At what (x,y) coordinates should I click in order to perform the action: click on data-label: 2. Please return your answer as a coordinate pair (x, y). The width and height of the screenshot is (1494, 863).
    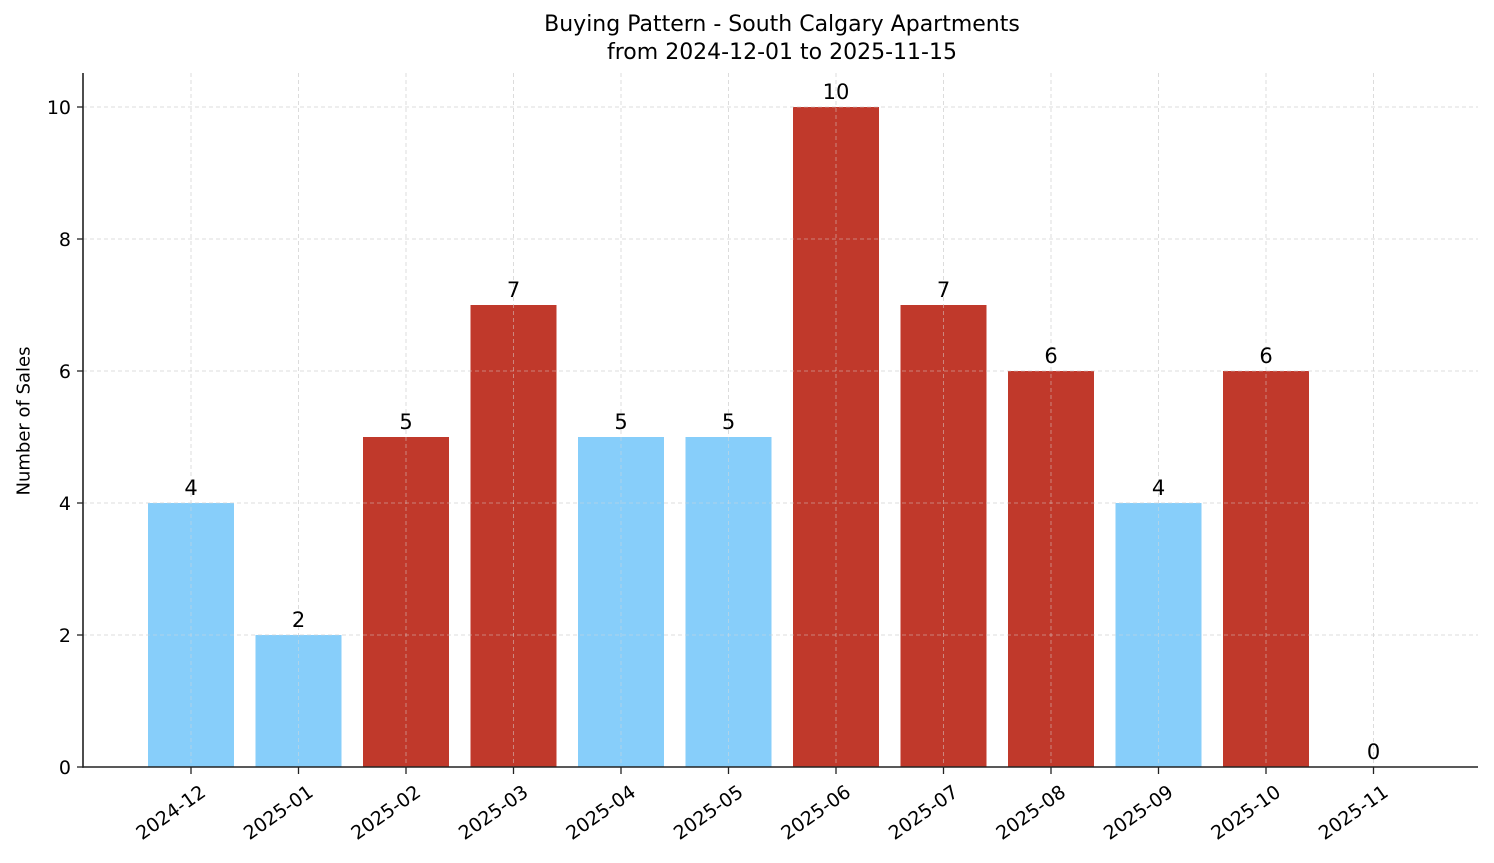
    Looking at the image, I should click on (298, 620).